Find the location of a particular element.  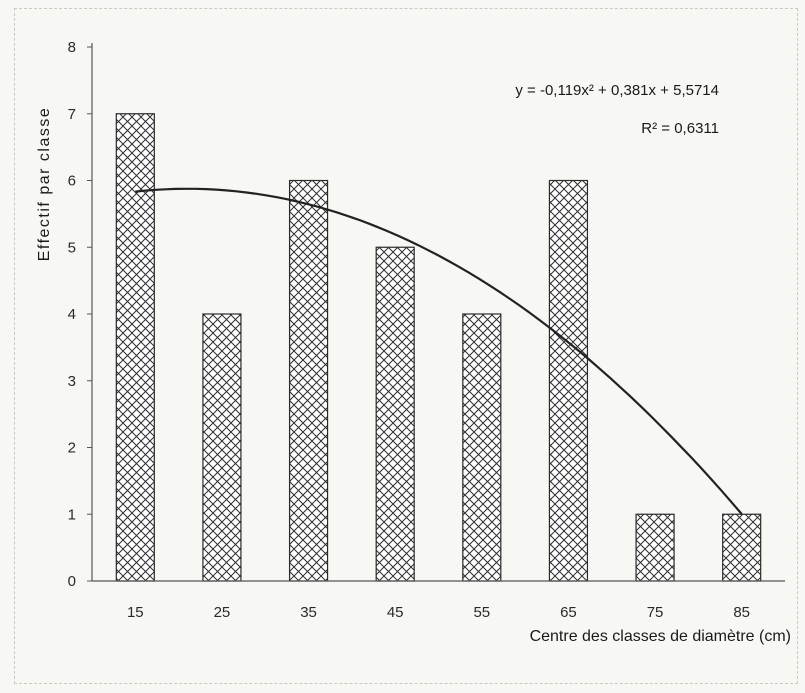

trendline-equation: y = -0,119x² + 0,381x + 5,5714 is located at coordinates (617, 90).